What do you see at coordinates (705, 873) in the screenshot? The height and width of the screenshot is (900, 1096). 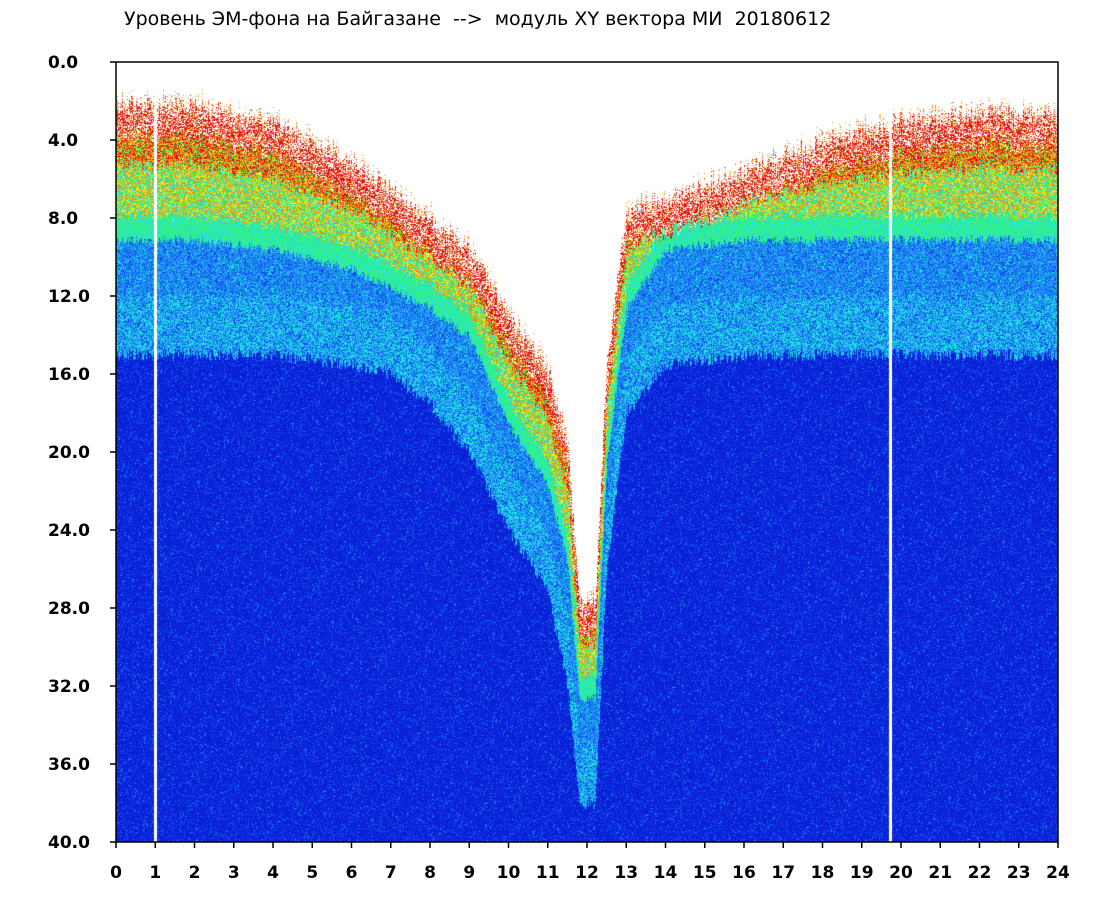 I see `x-tick-label: 15` at bounding box center [705, 873].